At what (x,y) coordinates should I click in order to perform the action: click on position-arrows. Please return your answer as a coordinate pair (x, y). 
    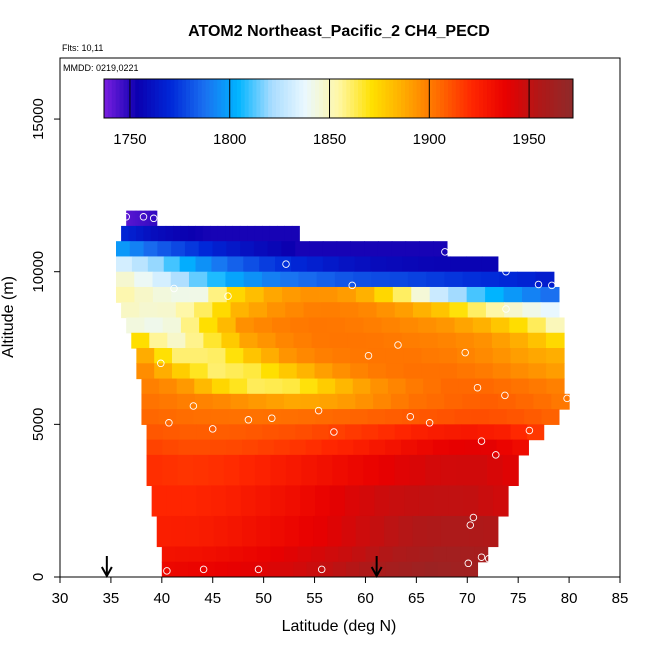
    Looking at the image, I should click on (241, 567).